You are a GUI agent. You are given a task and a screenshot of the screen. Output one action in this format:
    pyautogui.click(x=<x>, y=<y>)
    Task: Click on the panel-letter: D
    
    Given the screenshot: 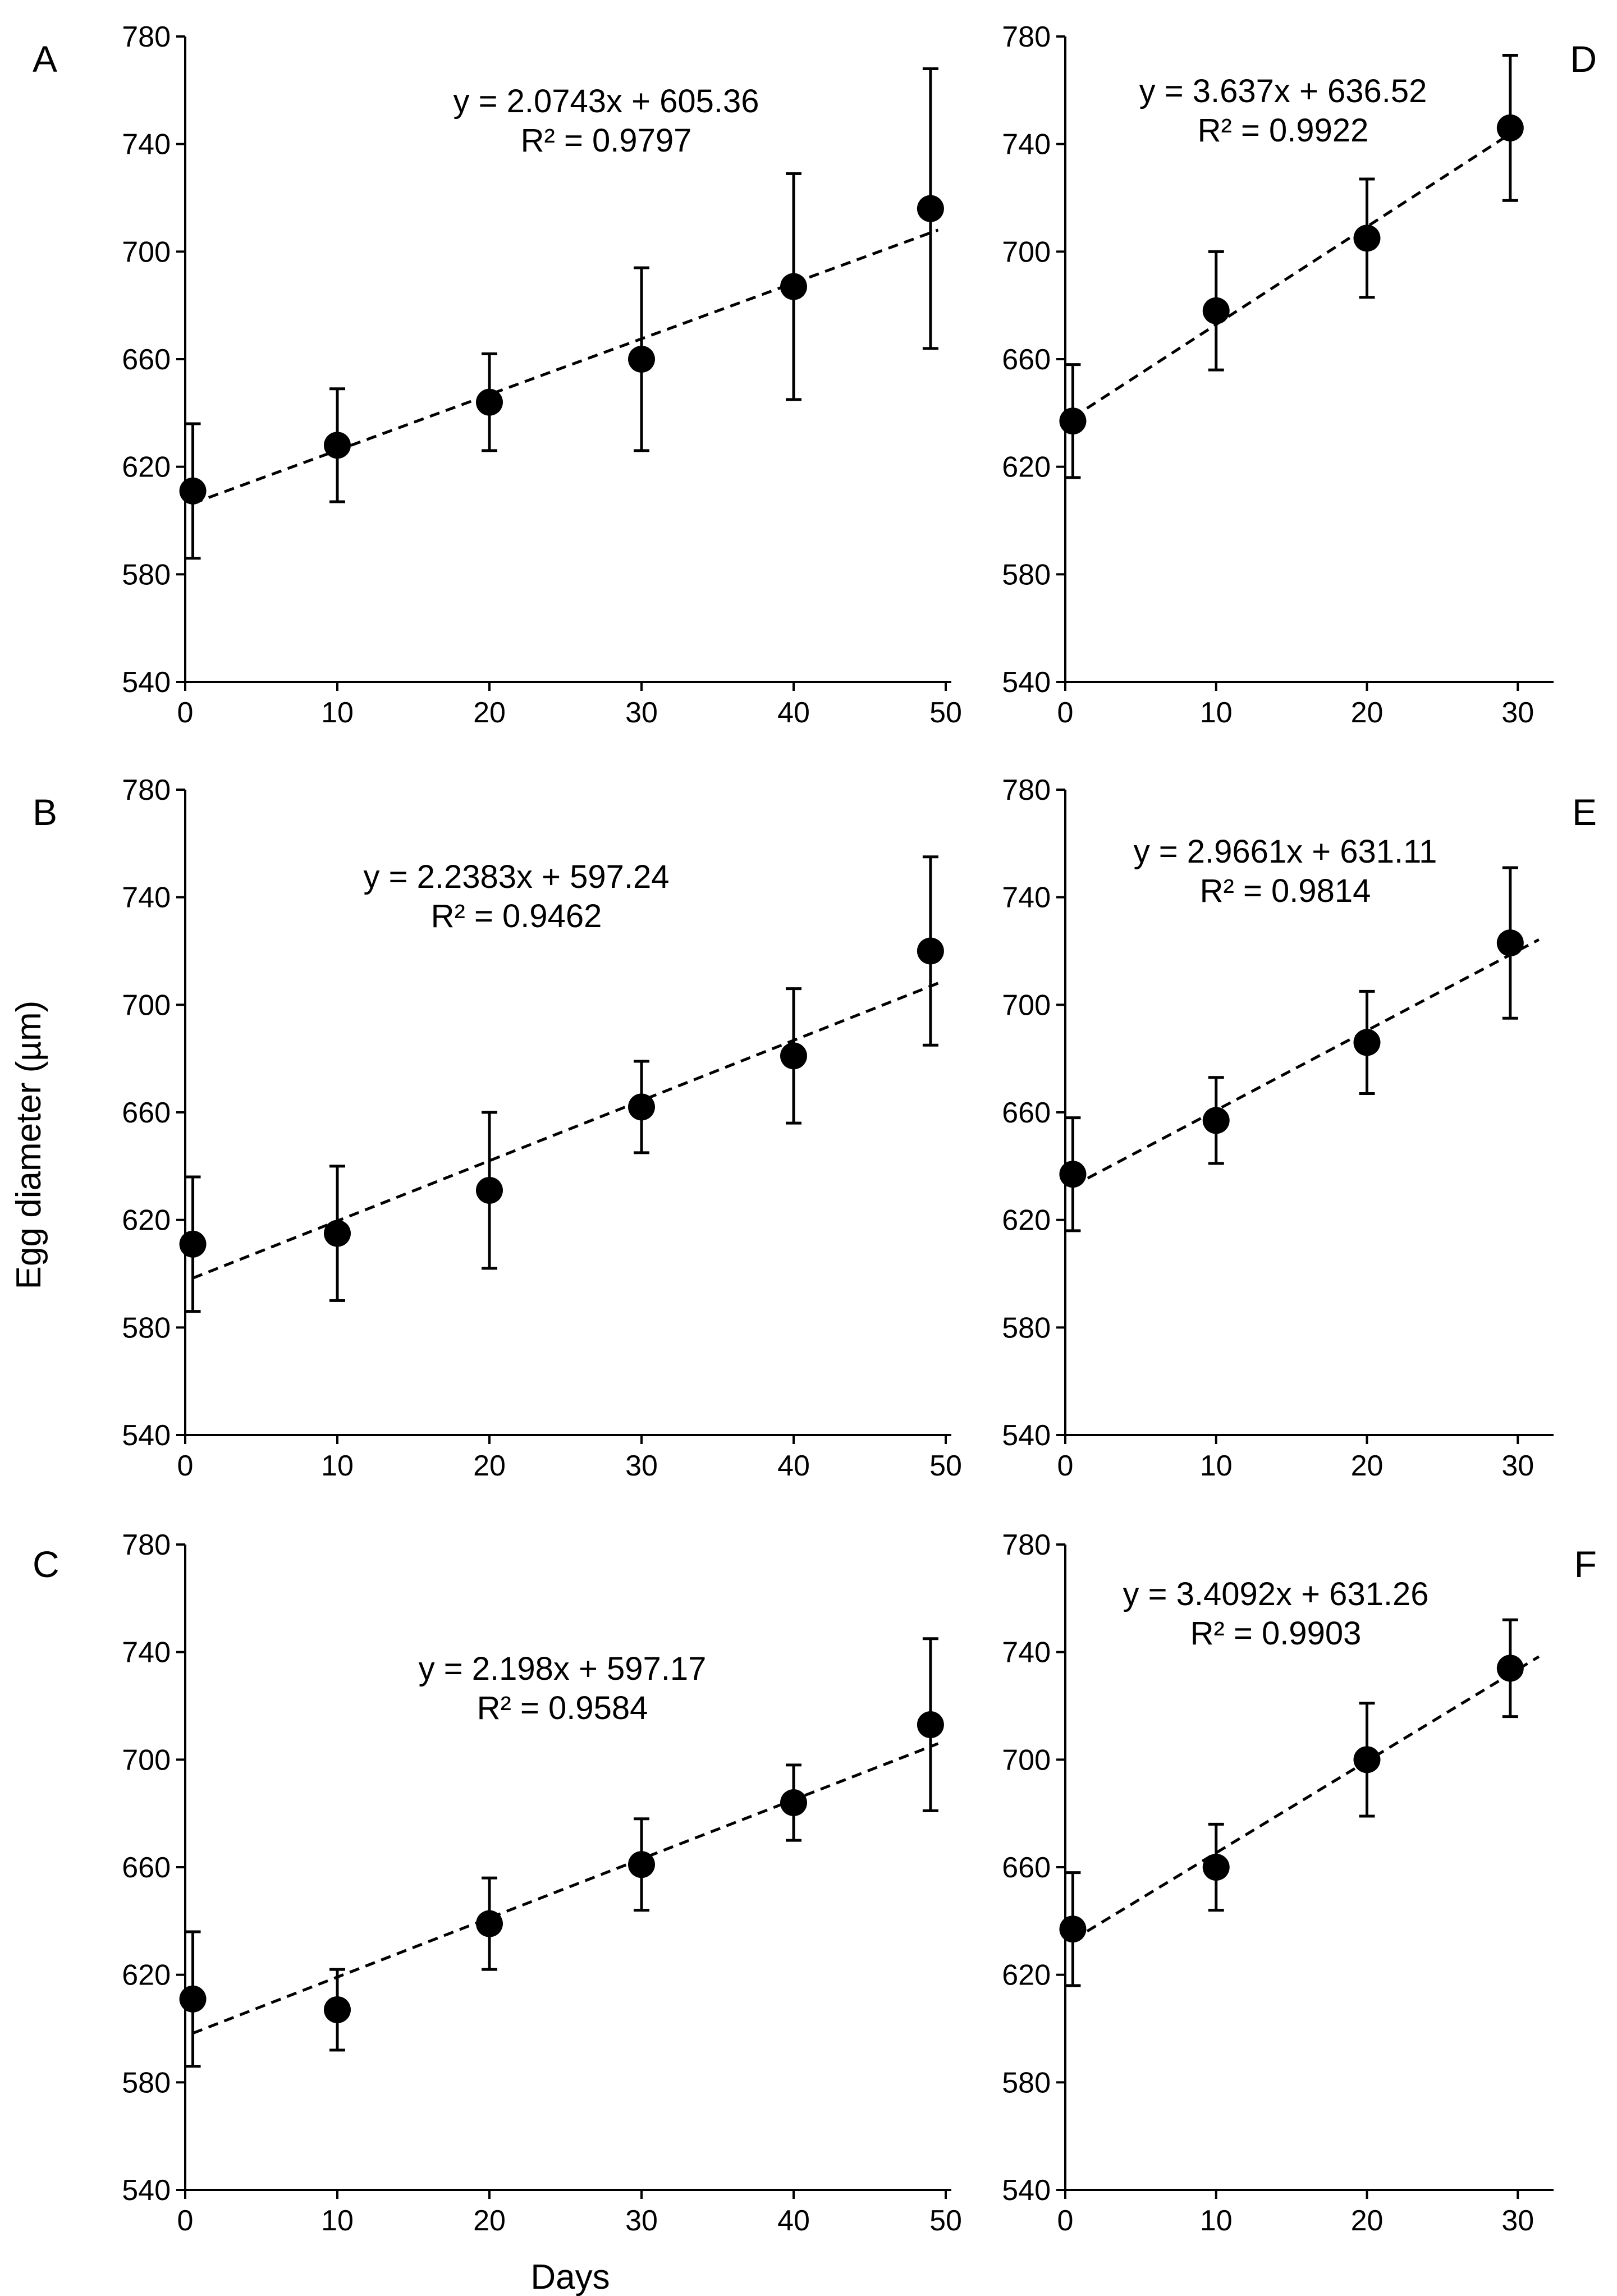 What is the action you would take?
    pyautogui.click(x=1584, y=59)
    